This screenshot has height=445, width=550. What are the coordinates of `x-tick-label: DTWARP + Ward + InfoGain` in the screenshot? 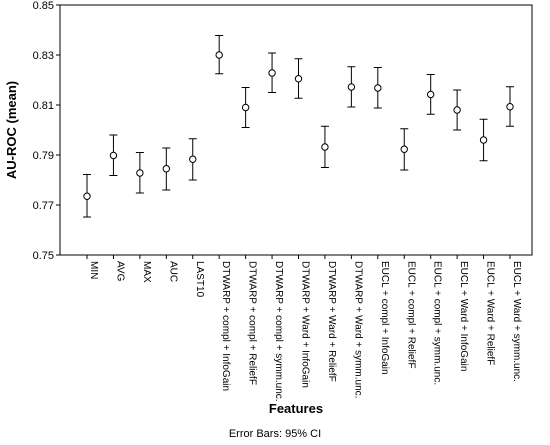 It's located at (305, 324).